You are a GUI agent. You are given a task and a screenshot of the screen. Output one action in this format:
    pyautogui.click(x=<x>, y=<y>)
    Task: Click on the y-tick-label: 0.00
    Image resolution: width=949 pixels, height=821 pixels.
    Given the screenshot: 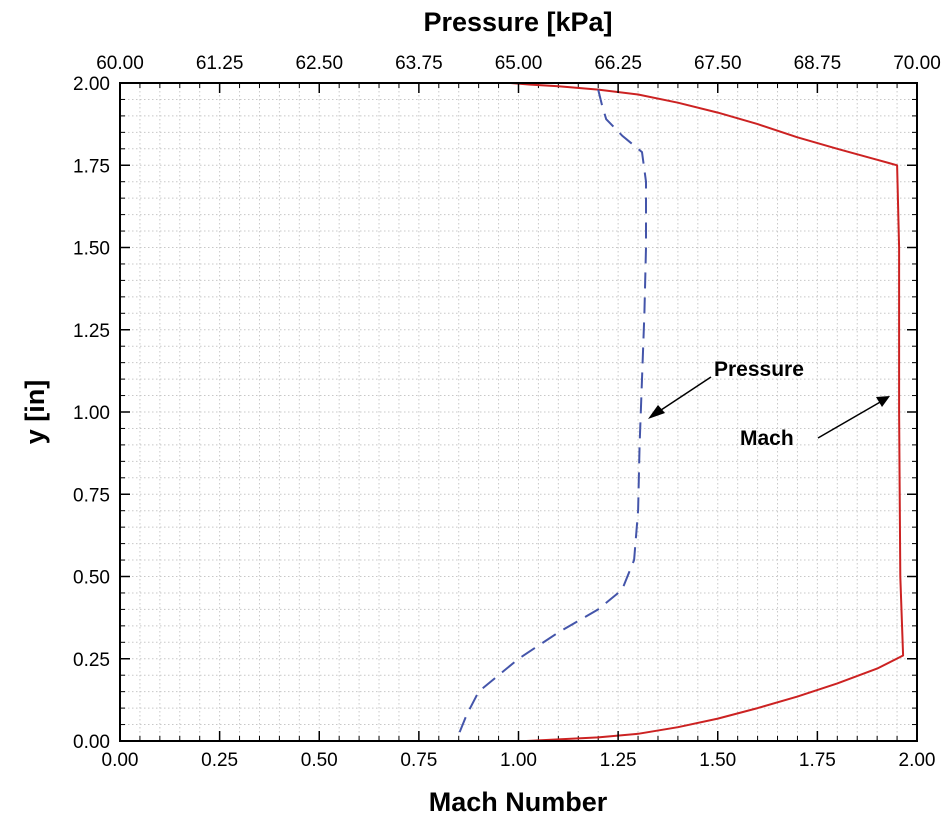 What is the action you would take?
    pyautogui.click(x=91, y=742)
    